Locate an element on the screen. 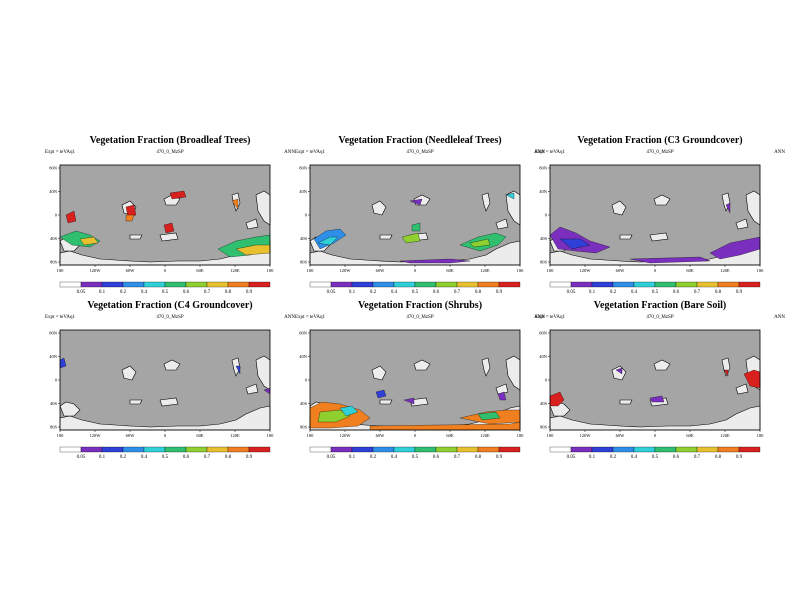 This screenshot has height=600, width=800. colorbar-tick-label: 0.8 is located at coordinates (228, 292).